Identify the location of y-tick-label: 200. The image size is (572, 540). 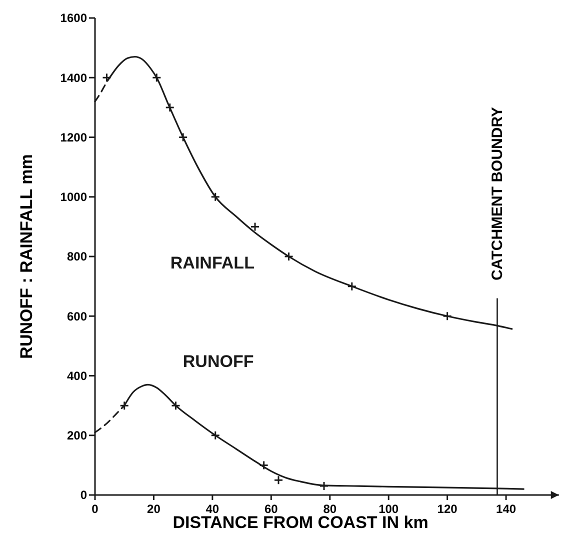
(77, 435).